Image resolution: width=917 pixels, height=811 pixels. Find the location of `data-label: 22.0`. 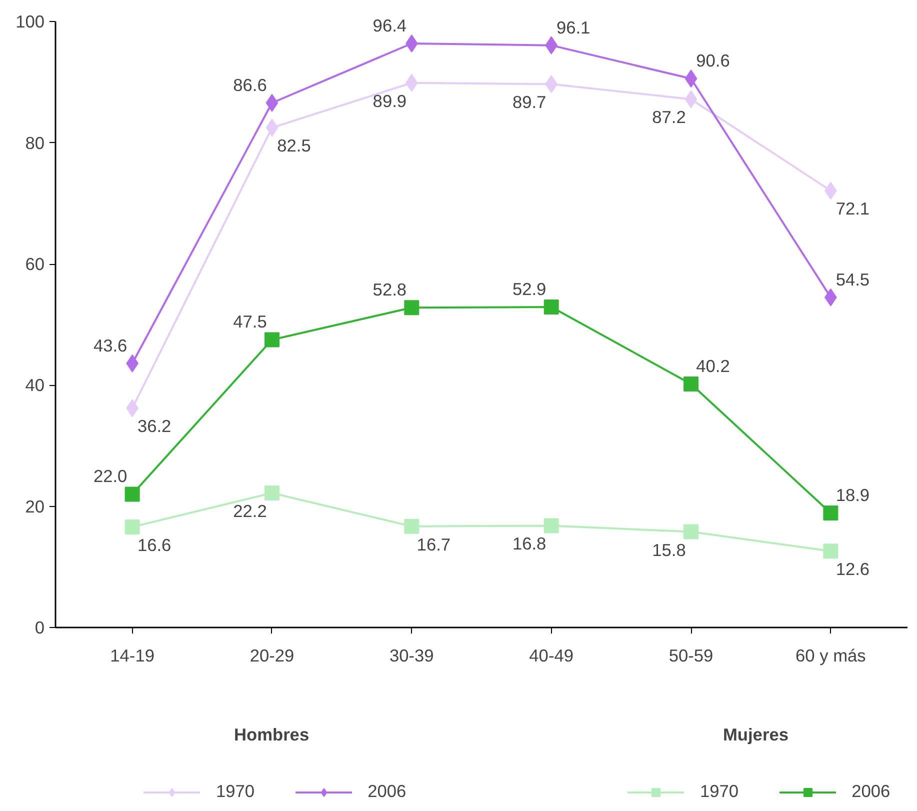

data-label: 22.0 is located at coordinates (110, 476).